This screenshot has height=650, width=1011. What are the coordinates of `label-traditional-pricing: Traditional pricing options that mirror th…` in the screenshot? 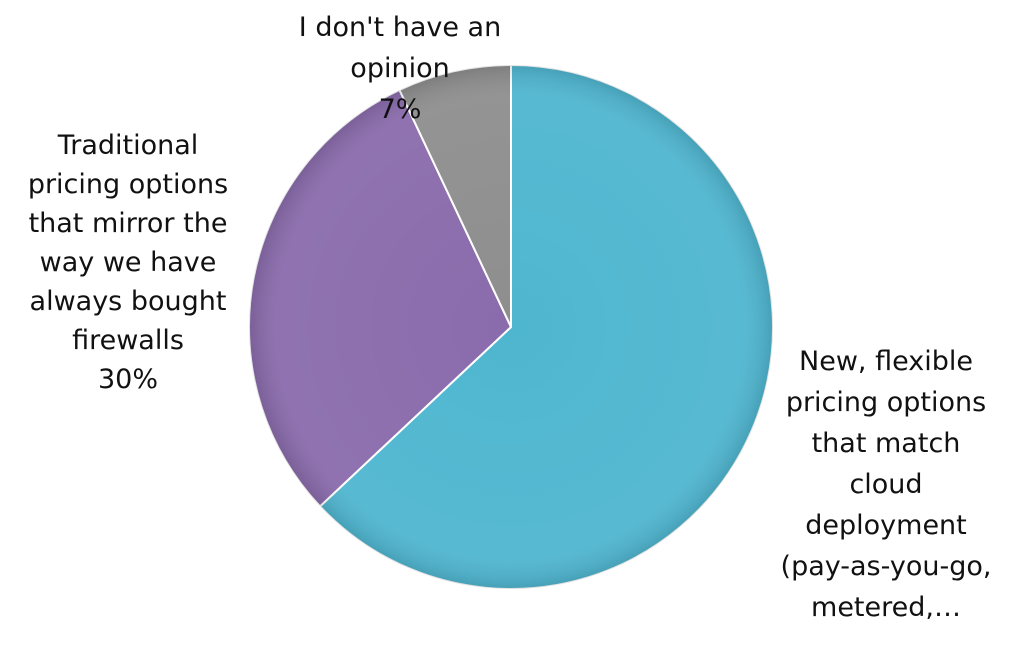 It's located at (128, 262).